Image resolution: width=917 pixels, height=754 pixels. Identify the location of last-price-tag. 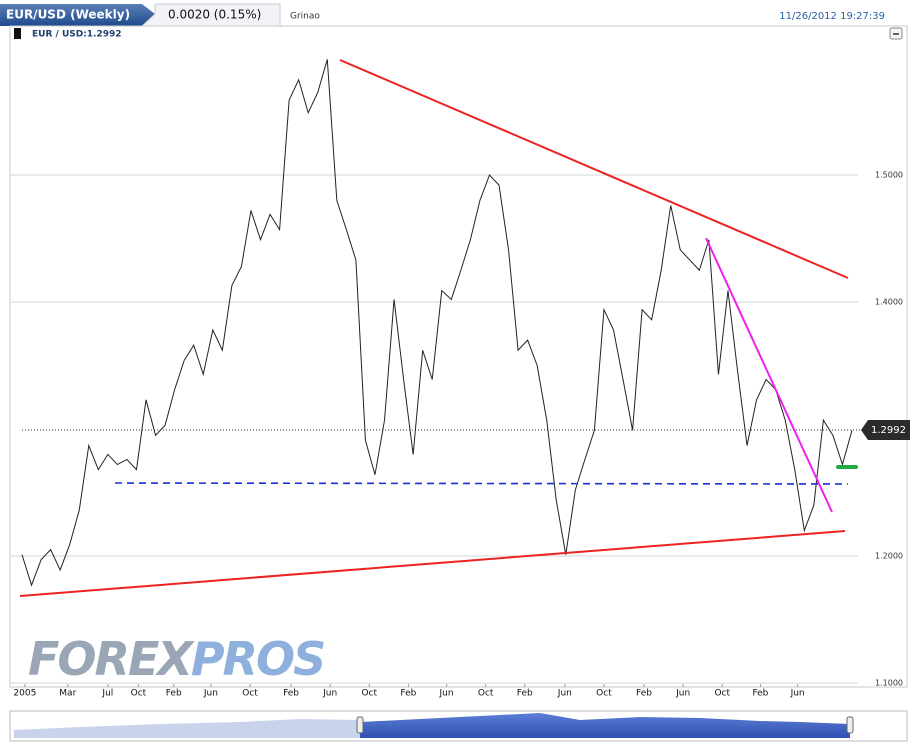
(885, 430).